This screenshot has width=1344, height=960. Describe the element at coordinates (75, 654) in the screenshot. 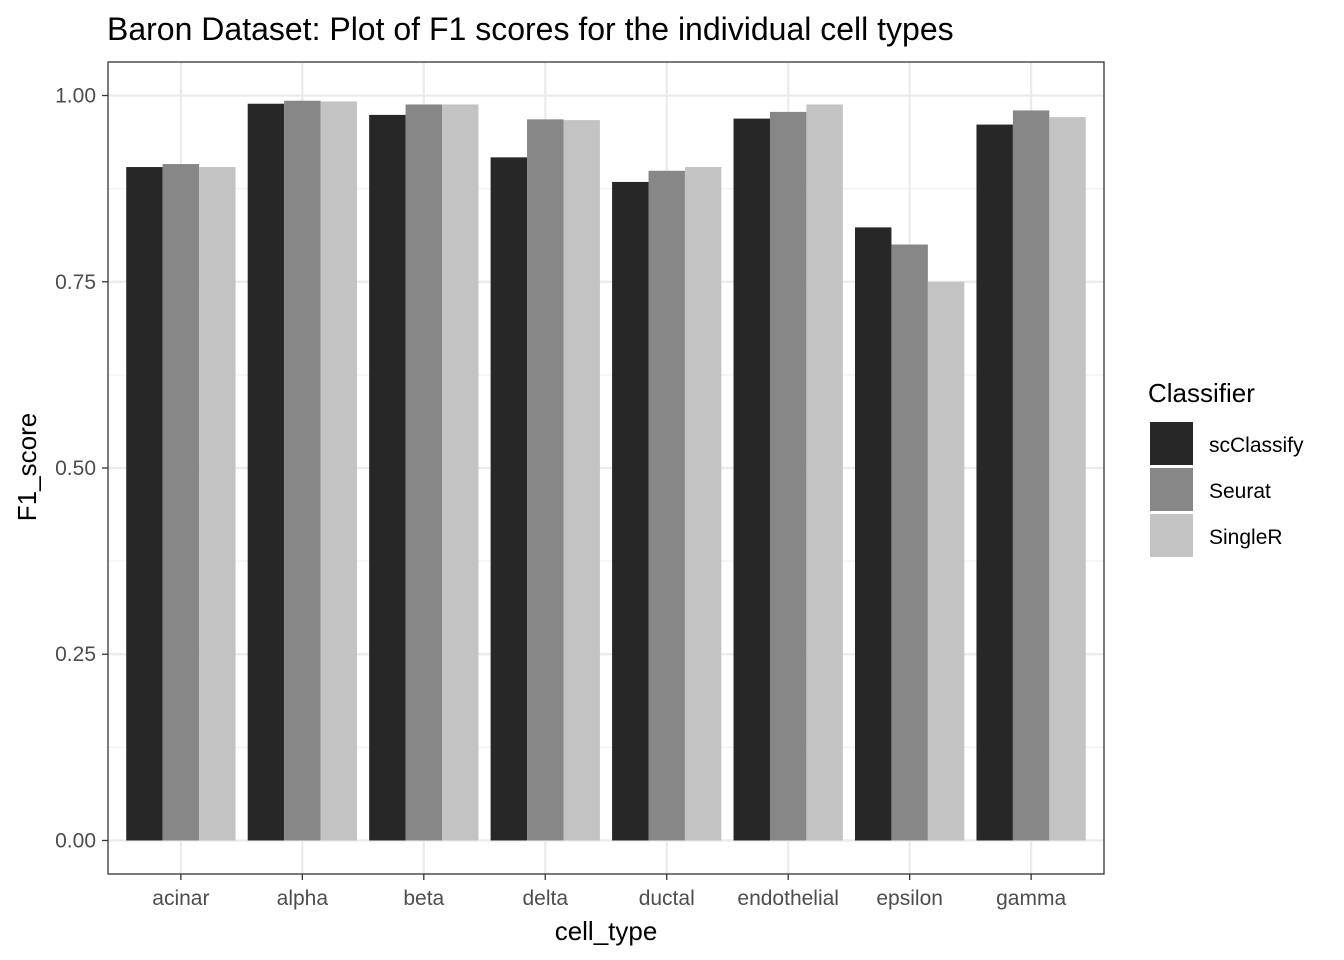

I see `y-tick-label: 0.25` at that location.